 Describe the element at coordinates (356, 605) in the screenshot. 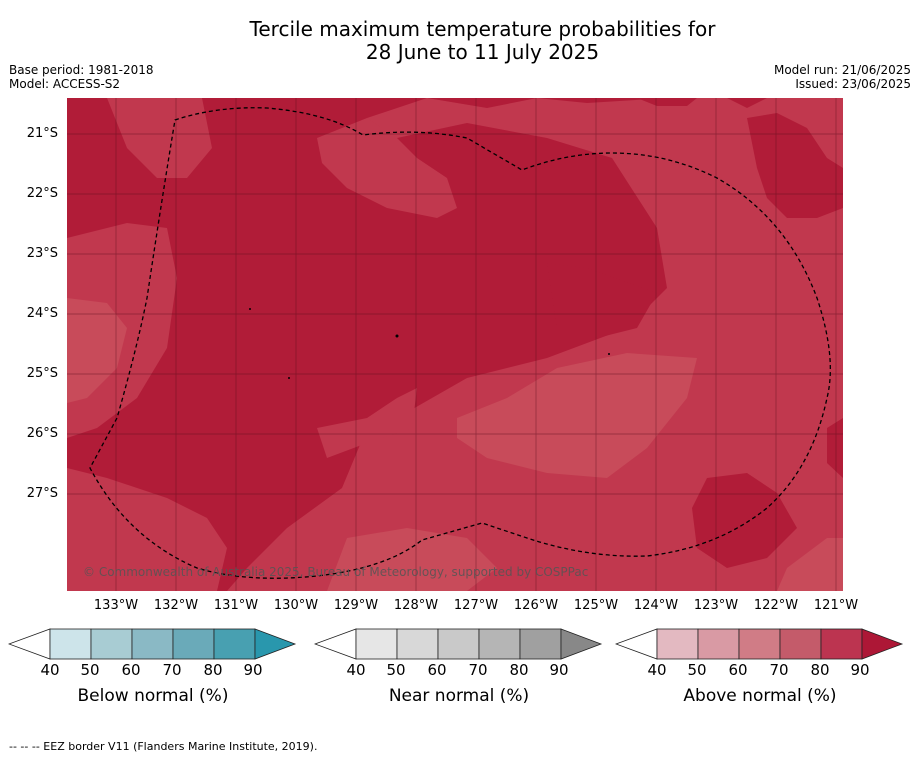

I see `lon-label: 129°W` at that location.